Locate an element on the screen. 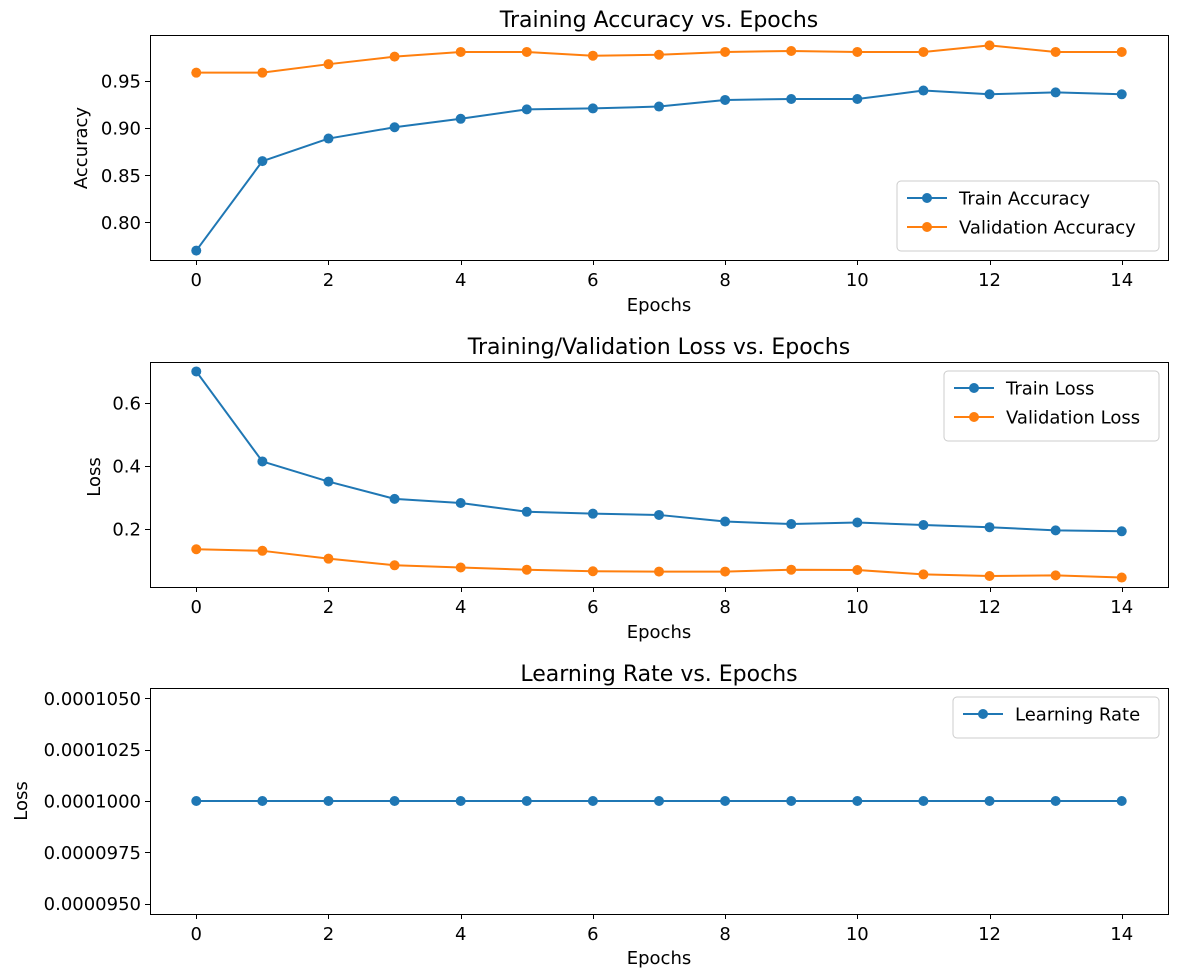  loss-chart-xtick-label: 14 is located at coordinates (1121, 607).